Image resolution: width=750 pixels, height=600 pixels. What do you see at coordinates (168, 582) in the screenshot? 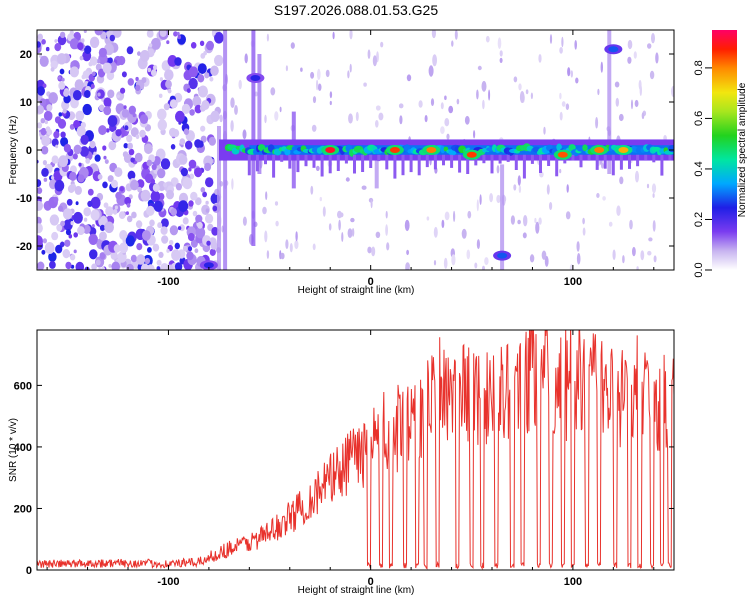
I see `snr-xtick-label: -100` at bounding box center [168, 582].